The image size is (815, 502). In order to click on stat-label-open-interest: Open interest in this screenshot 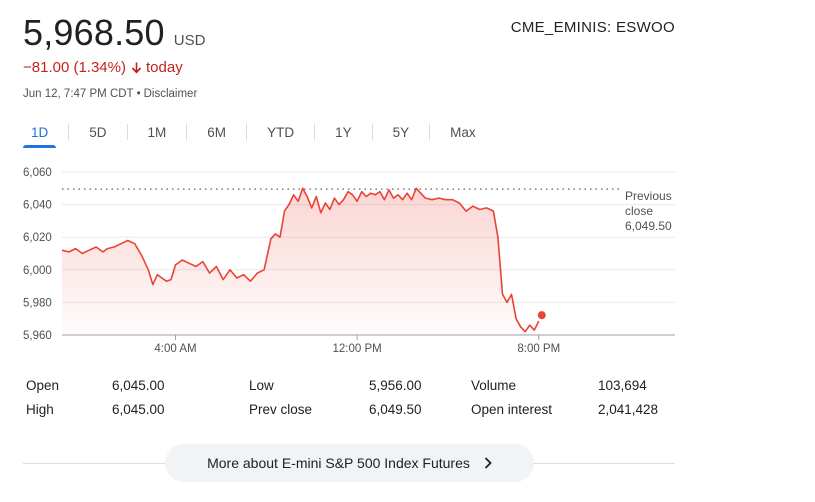, I will do `click(512, 409)`.